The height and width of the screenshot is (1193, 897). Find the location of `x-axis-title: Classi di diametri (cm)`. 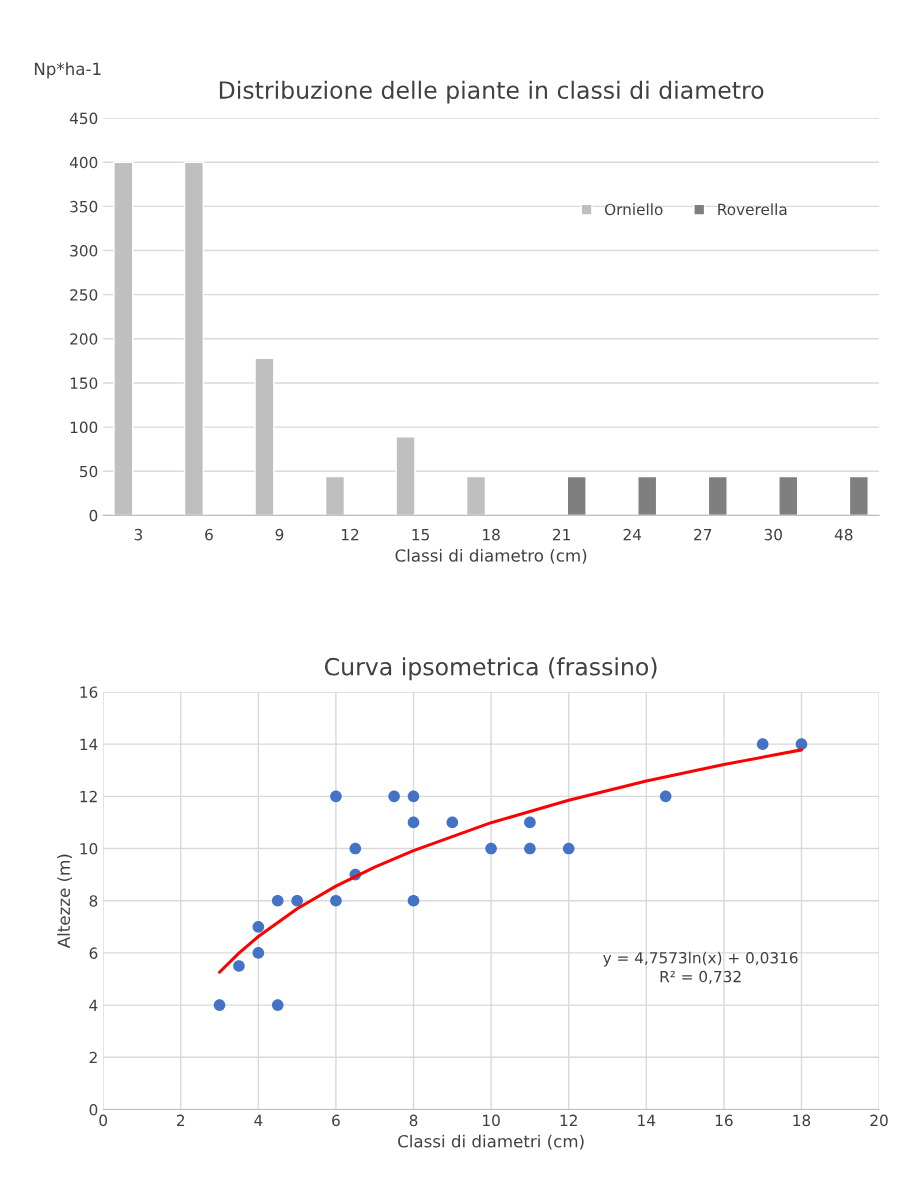

x-axis-title: Classi di diametri (cm) is located at coordinates (491, 1142).